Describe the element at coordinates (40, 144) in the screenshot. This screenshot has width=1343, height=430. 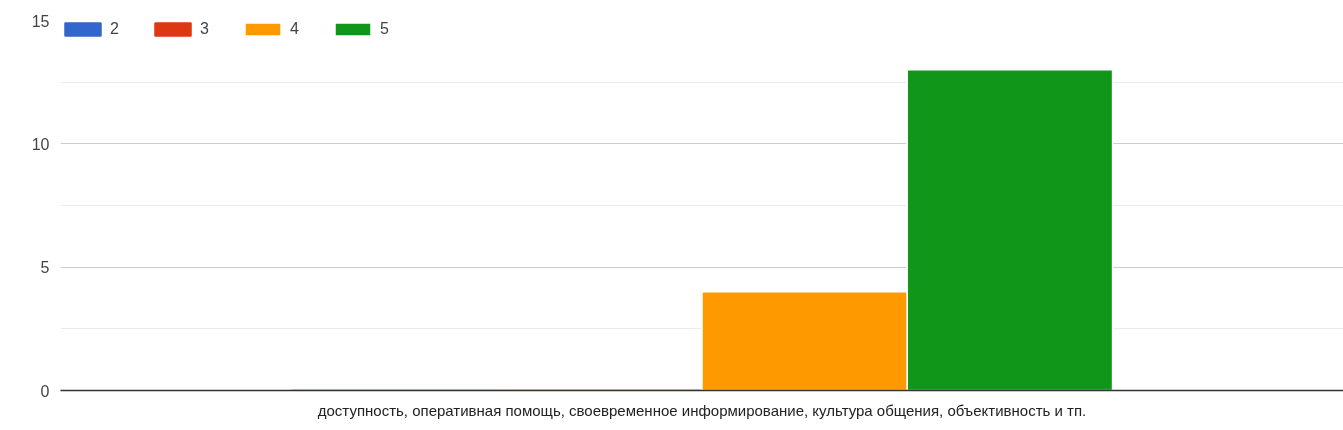
I see `y-tick-label: 10` at that location.